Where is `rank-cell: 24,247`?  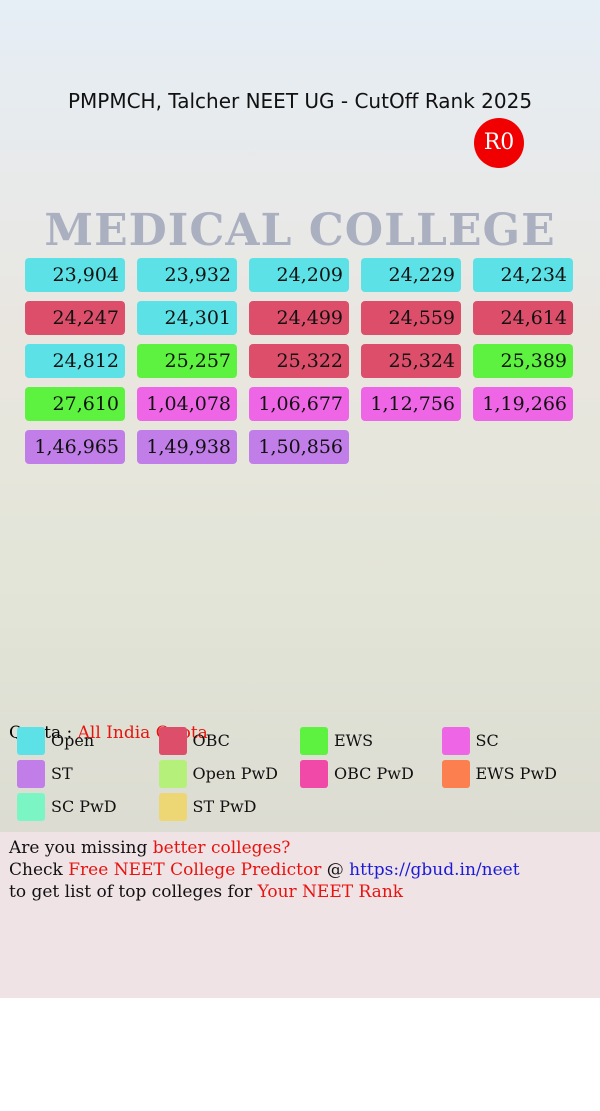
rank-cell: 24,247 is located at coordinates (75, 318).